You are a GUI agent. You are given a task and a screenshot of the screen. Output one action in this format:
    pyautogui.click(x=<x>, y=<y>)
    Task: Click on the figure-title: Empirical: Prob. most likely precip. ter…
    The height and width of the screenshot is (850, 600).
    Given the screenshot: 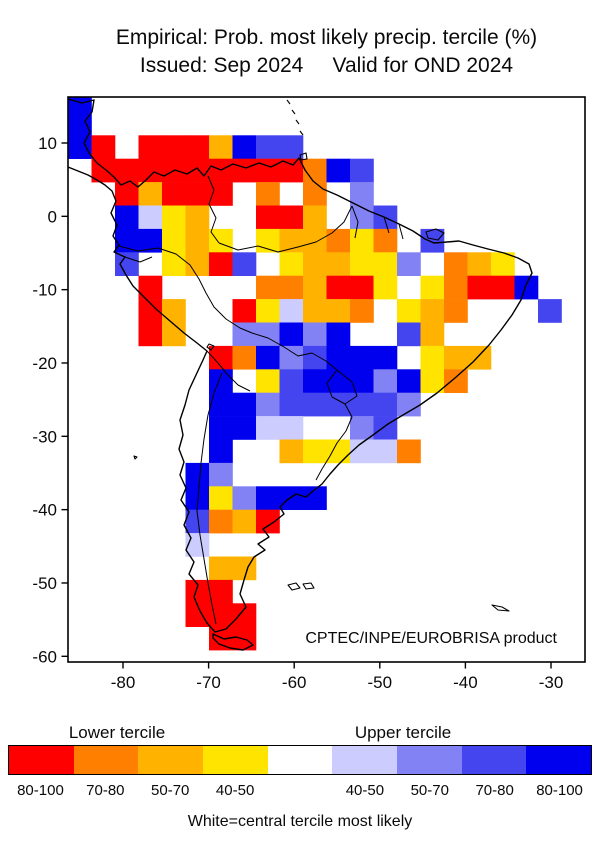 What is the action you would take?
    pyautogui.click(x=326, y=51)
    